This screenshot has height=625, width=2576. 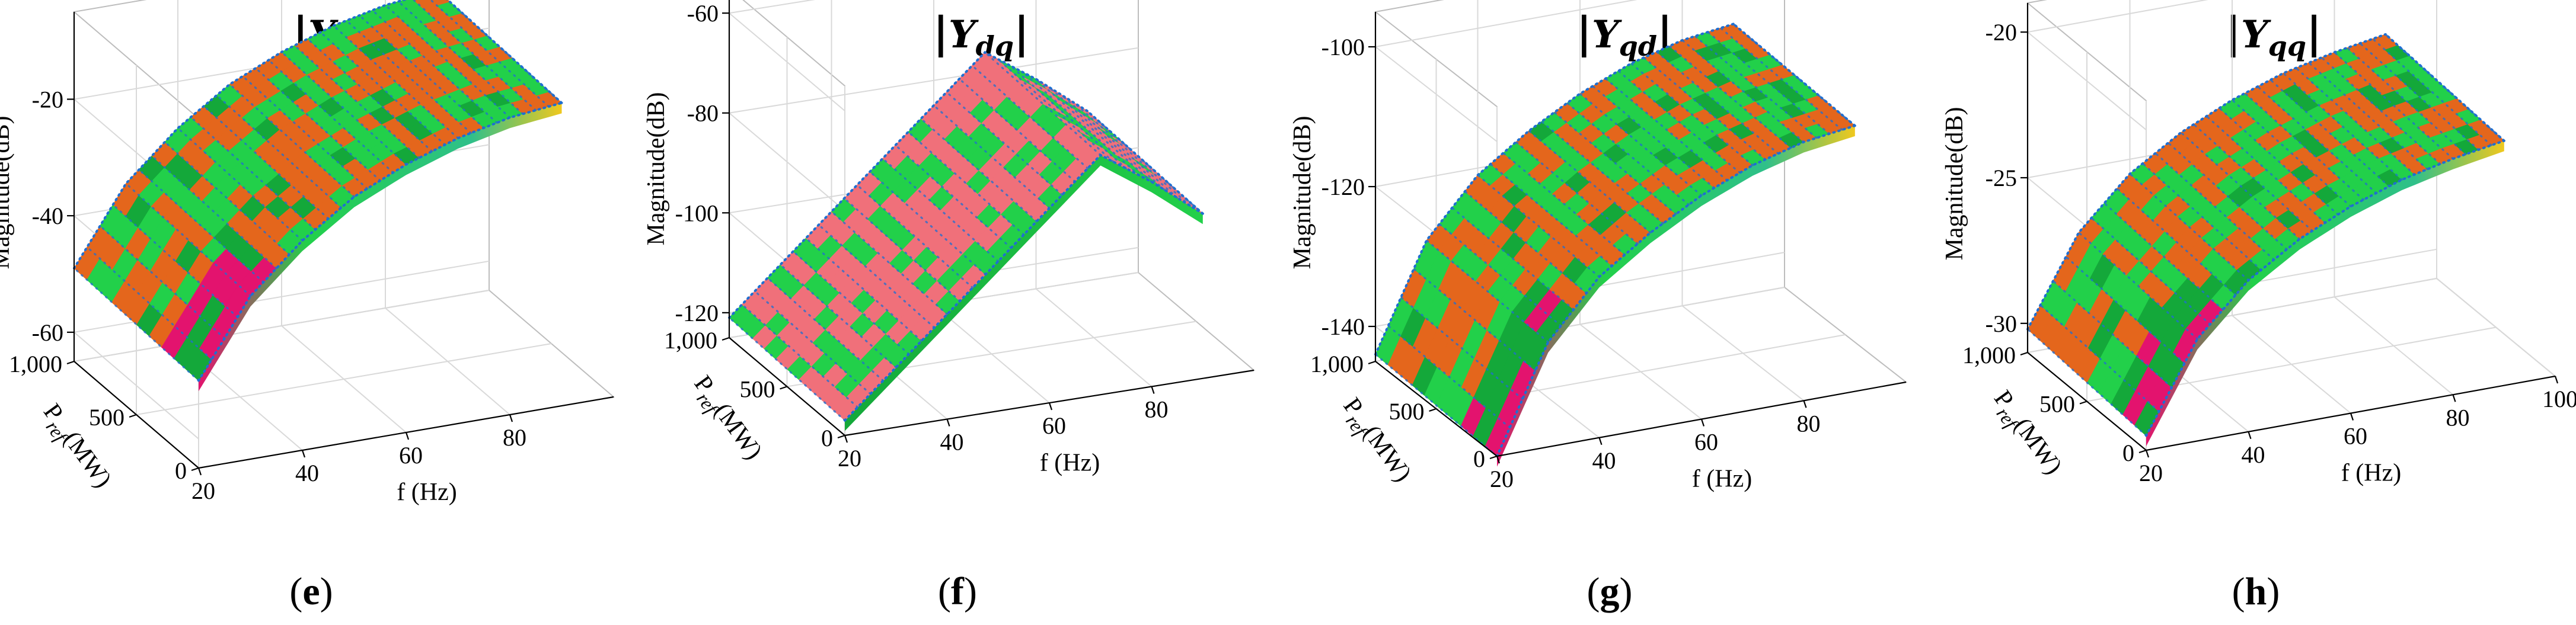 What do you see at coordinates (1343, 326) in the screenshot?
I see `z-tick-label: -140` at bounding box center [1343, 326].